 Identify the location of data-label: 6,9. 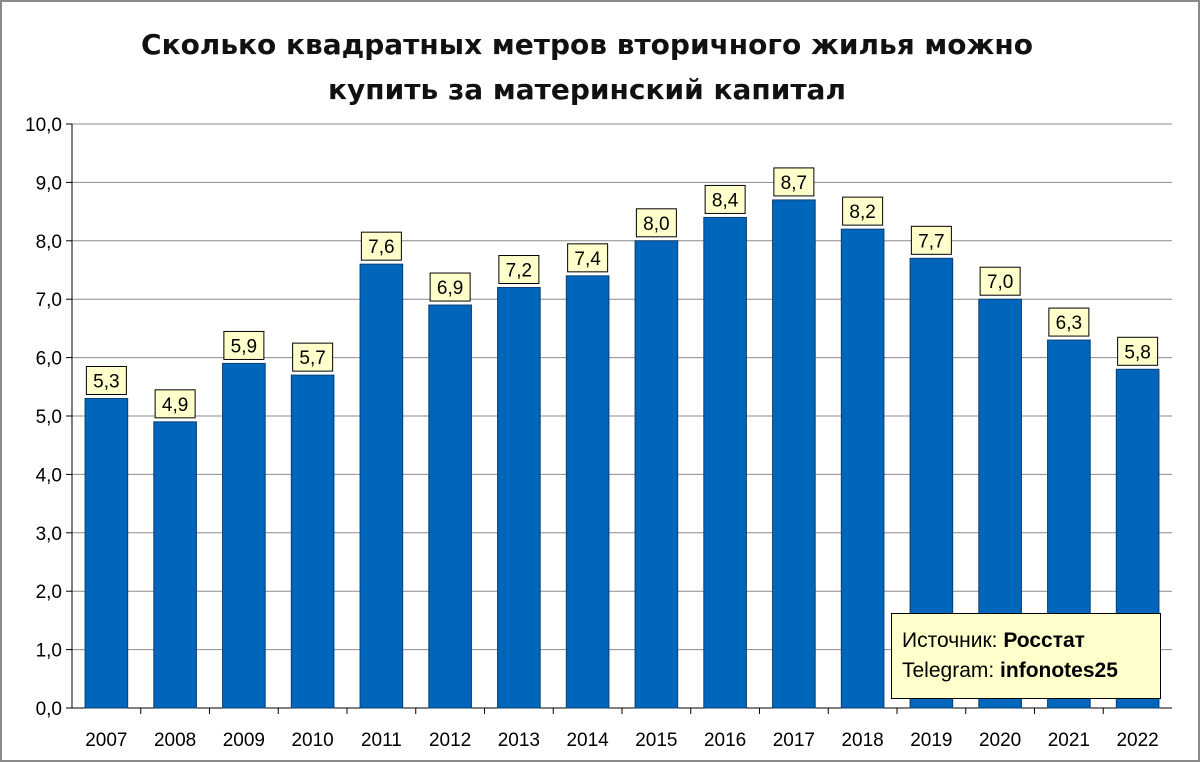
(450, 288).